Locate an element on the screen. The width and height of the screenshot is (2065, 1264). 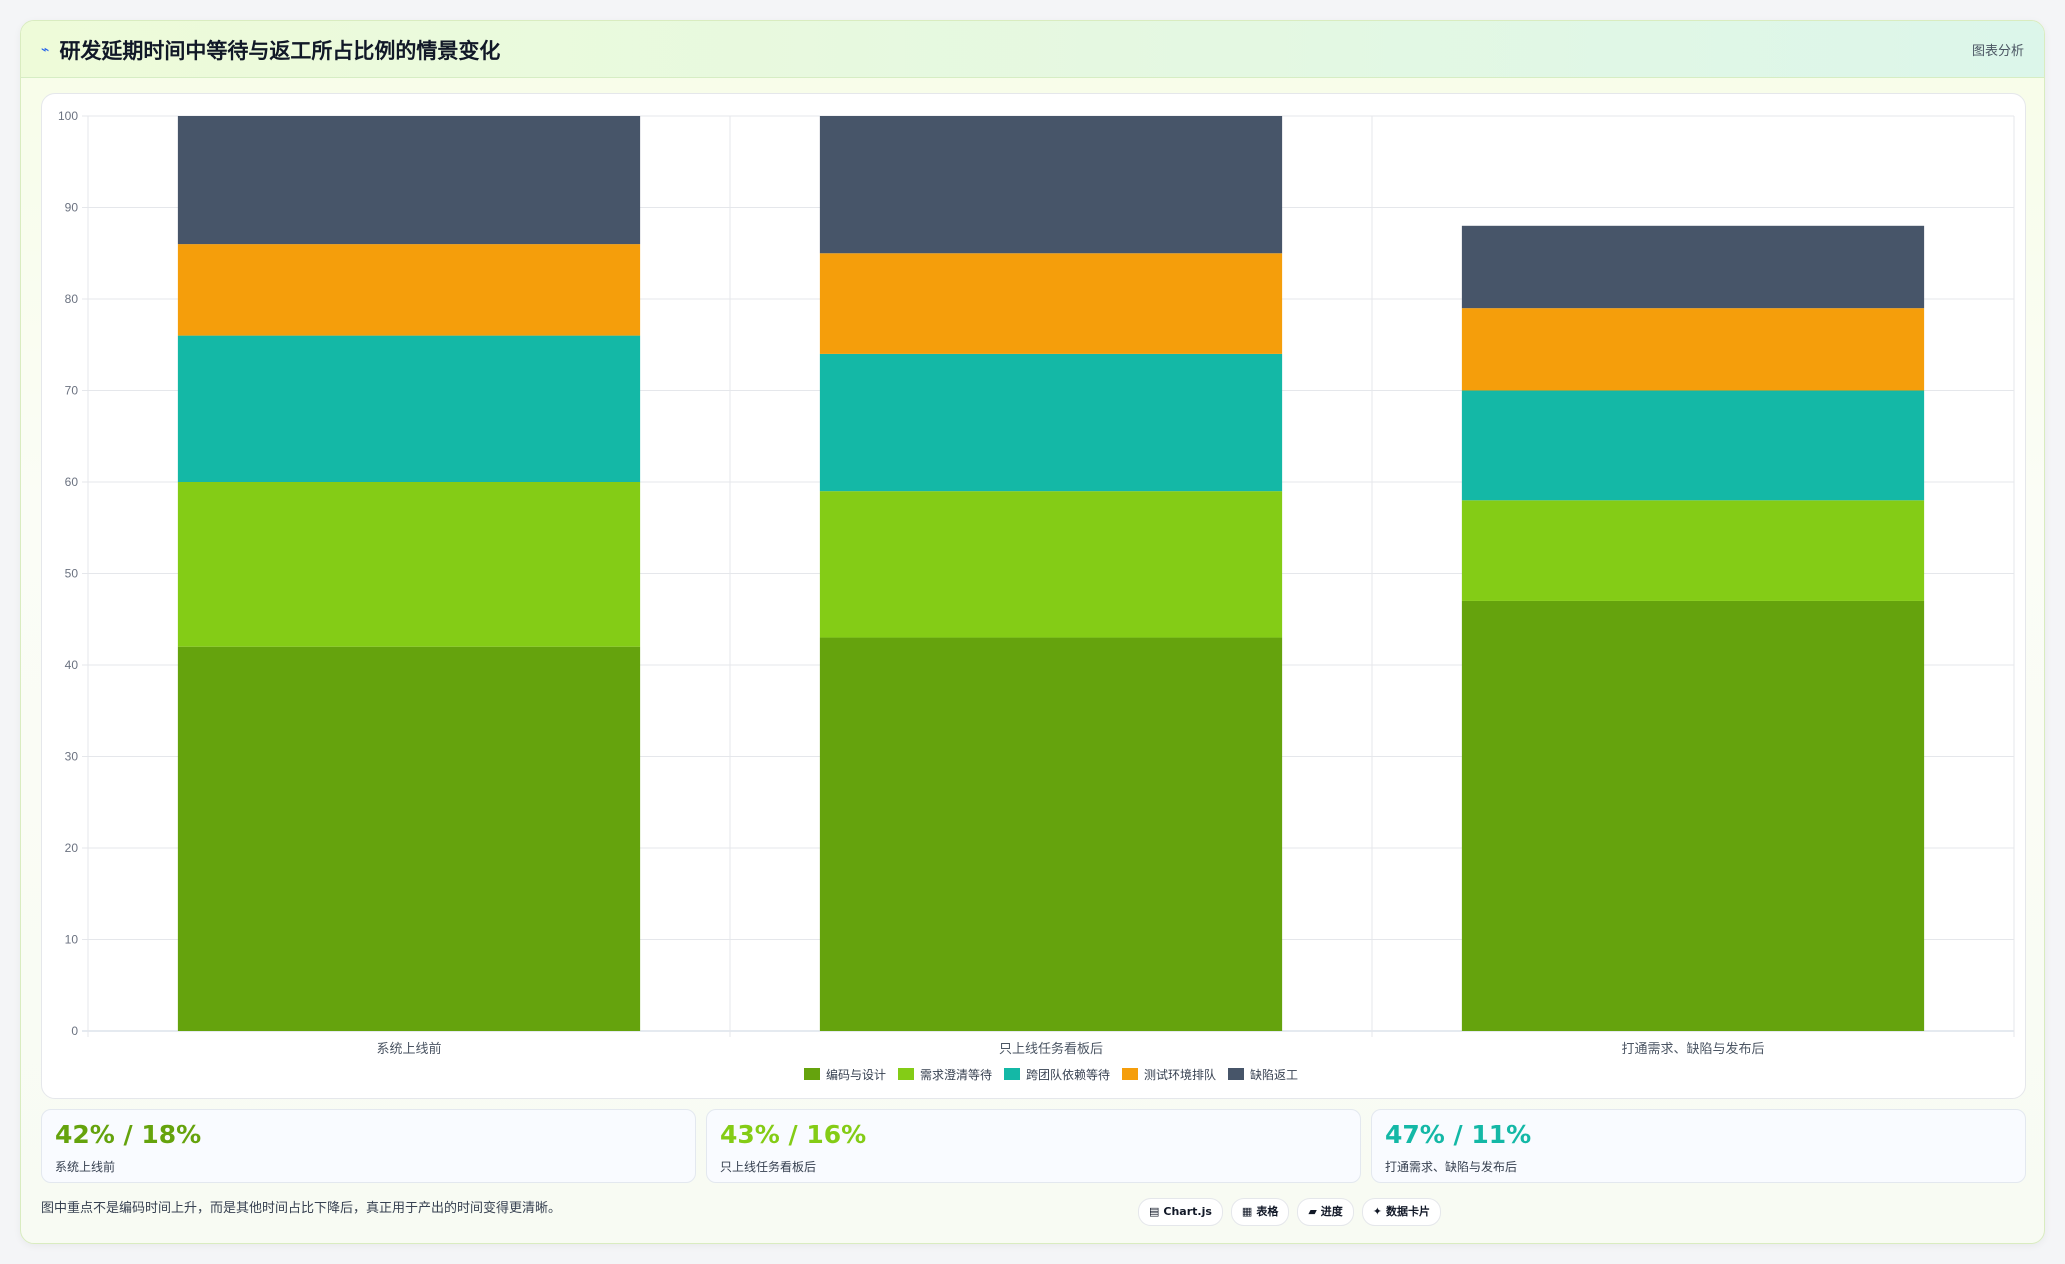
x-tick-label: 只上线任务看板后 is located at coordinates (1051, 1048).